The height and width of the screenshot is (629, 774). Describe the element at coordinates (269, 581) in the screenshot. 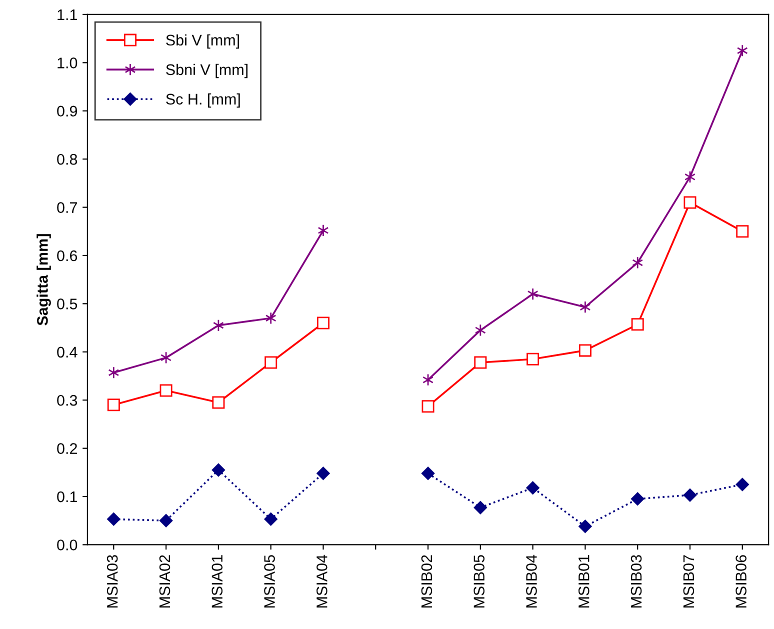

I see `x-tick-label: MSIA05` at that location.